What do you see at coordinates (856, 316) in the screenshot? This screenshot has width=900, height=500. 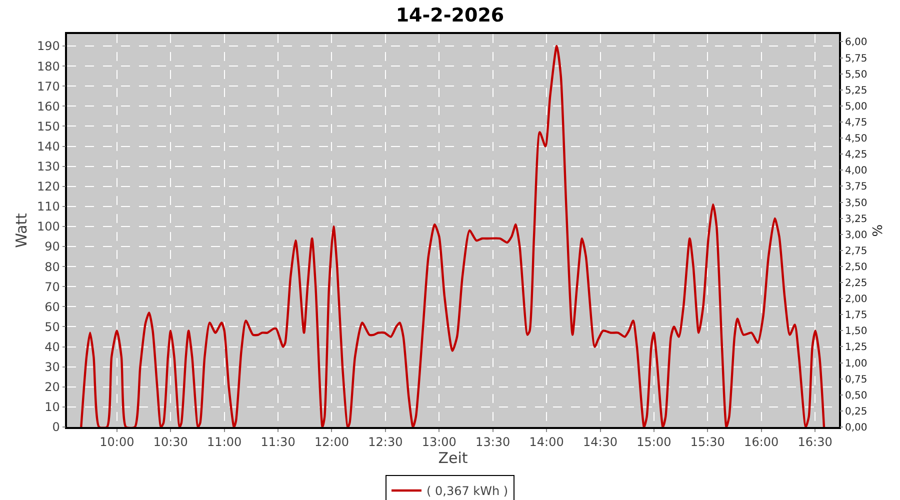 I see `y2-tick-label: 1,75` at bounding box center [856, 316].